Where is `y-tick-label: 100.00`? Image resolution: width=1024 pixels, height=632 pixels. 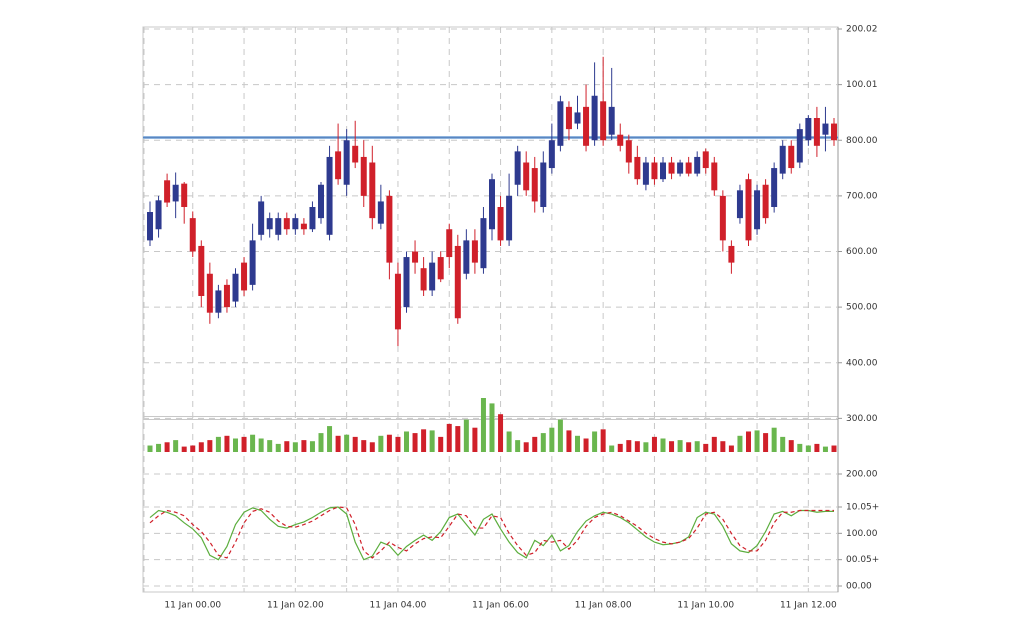 y-tick-label: 100.00 is located at coordinates (862, 534).